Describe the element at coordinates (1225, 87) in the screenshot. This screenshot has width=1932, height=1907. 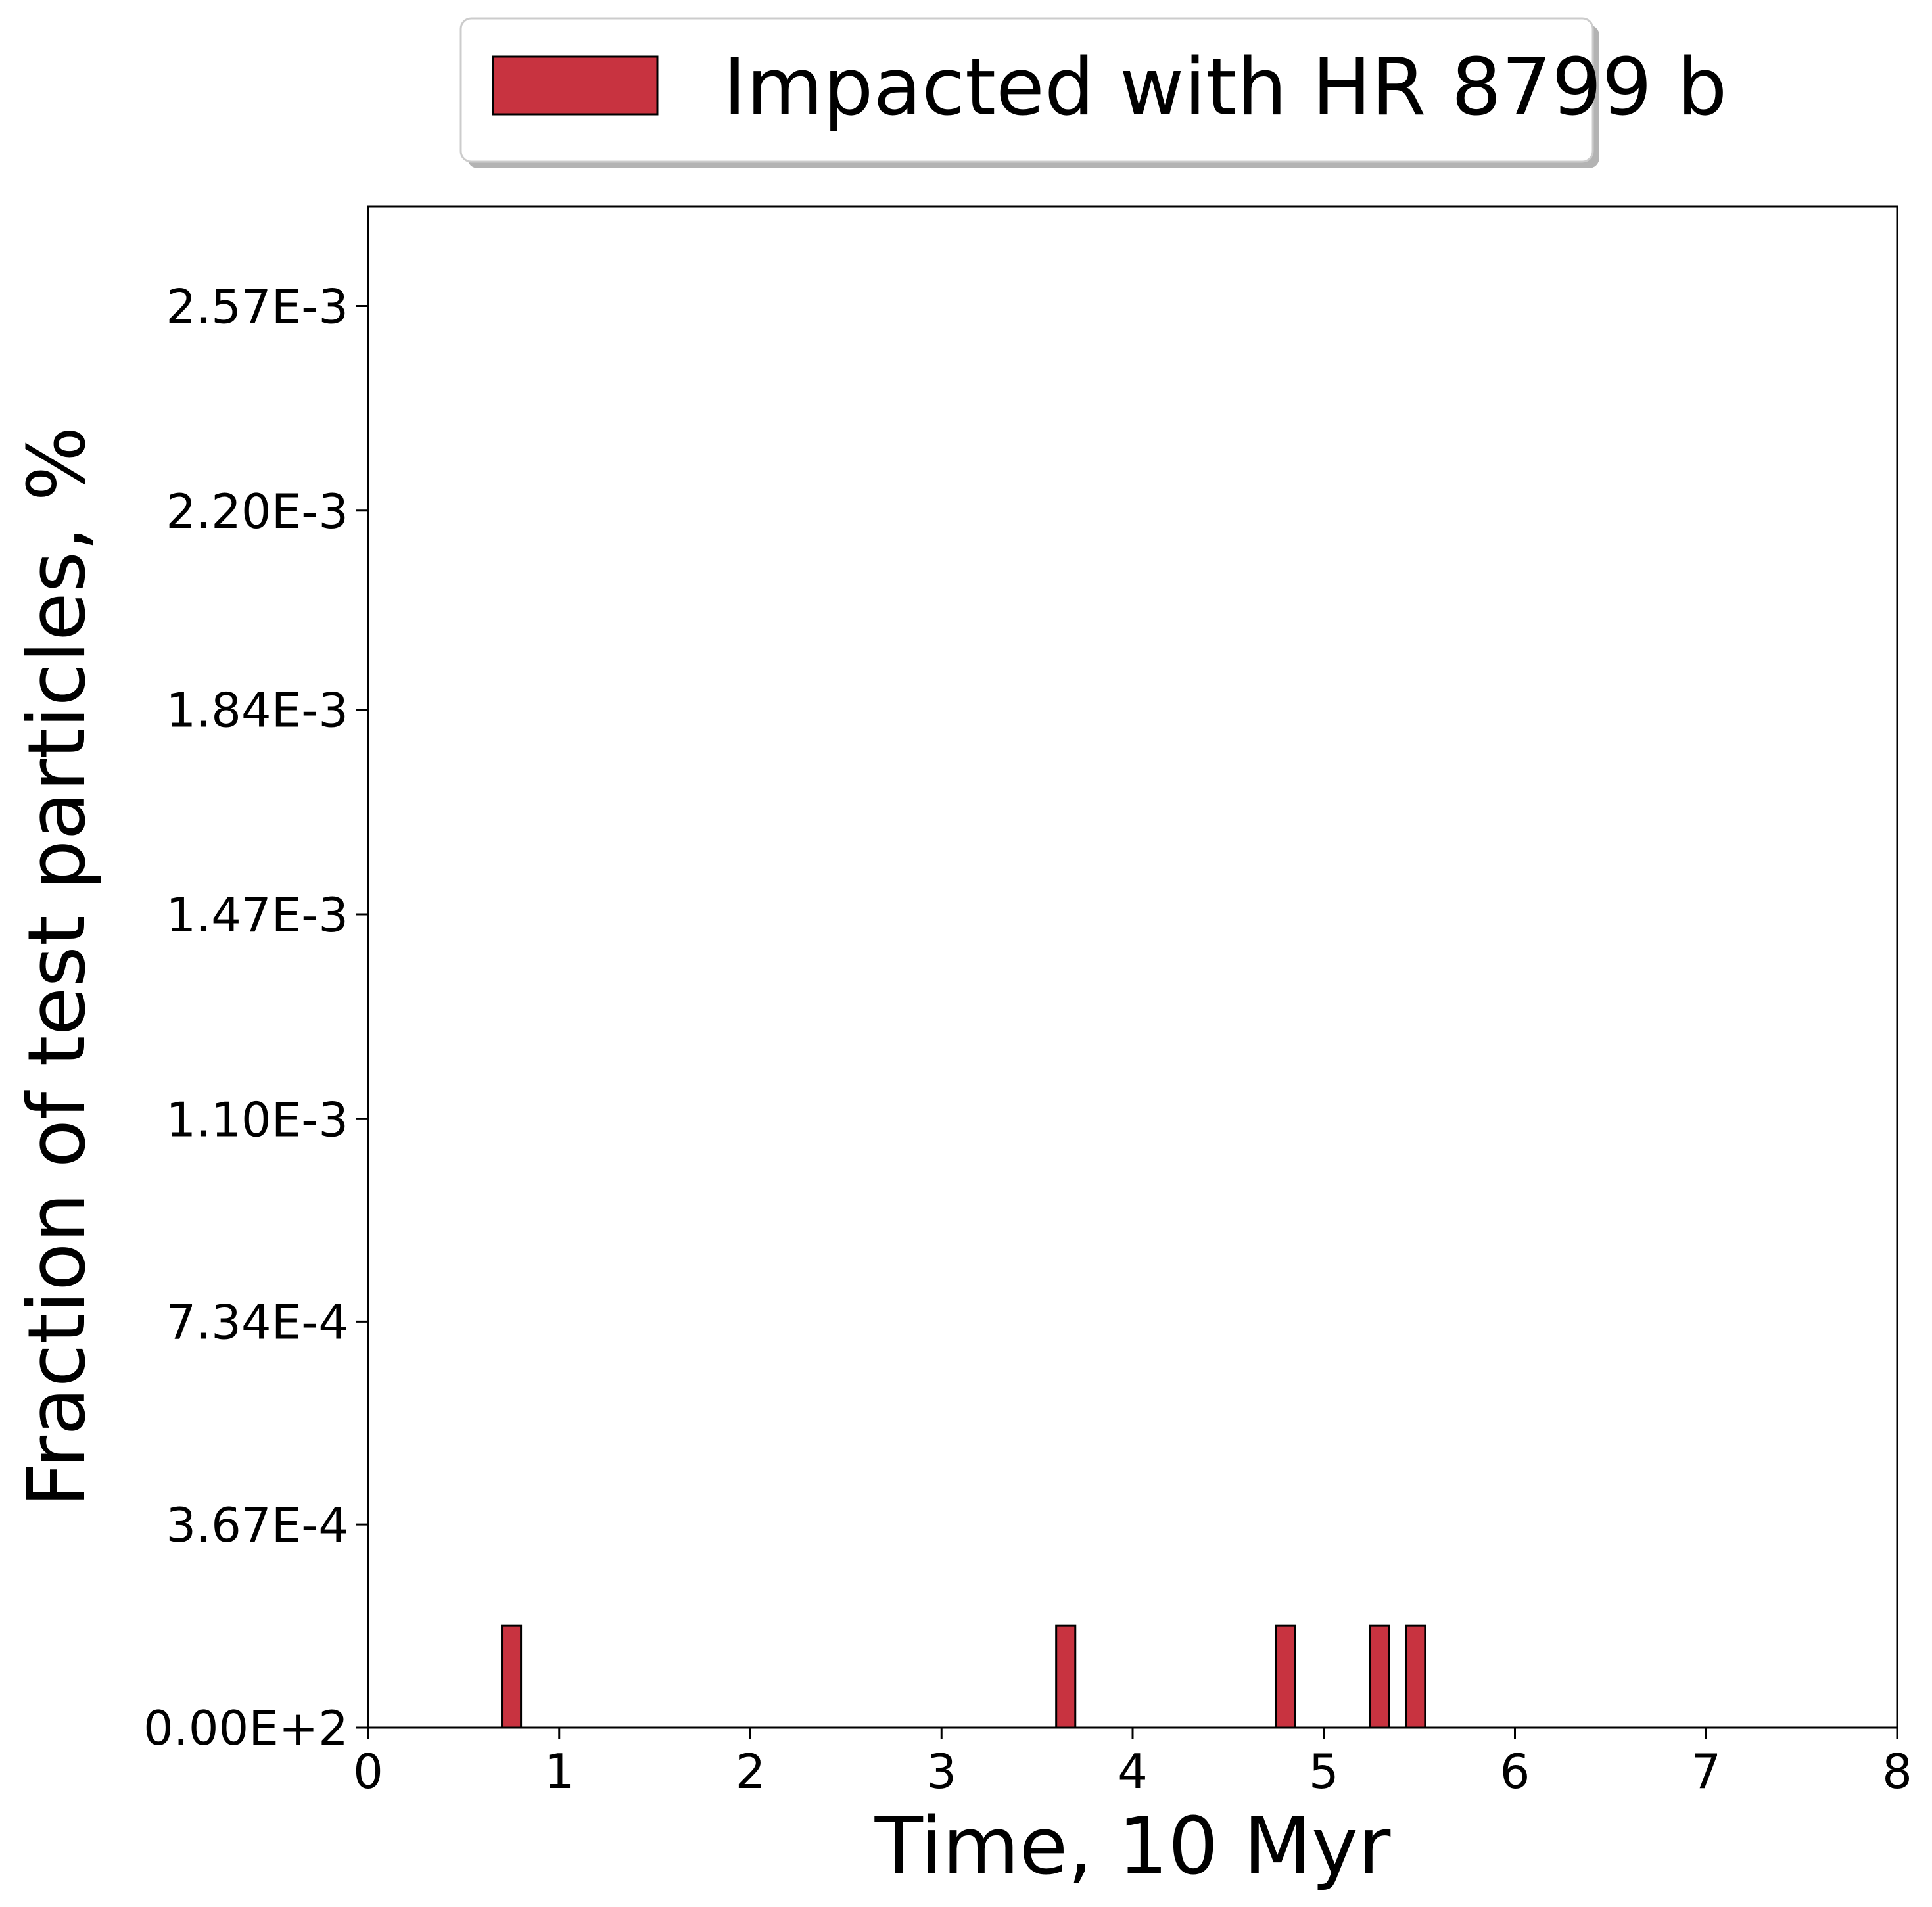
I see `legend-label: Impacted with HR 8799 b` at that location.